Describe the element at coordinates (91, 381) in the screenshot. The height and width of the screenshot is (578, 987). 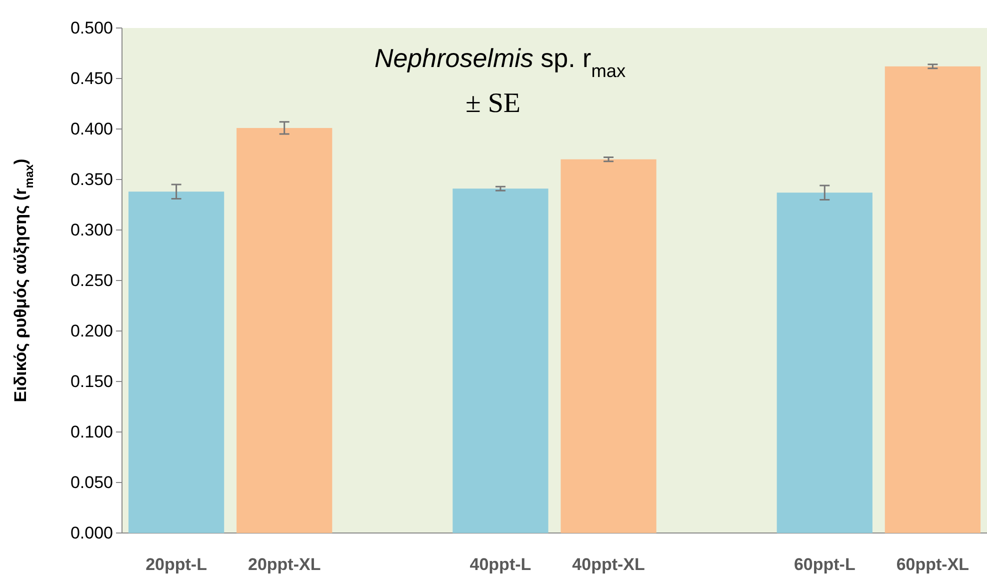
I see `y-tick-label: 0.150` at that location.